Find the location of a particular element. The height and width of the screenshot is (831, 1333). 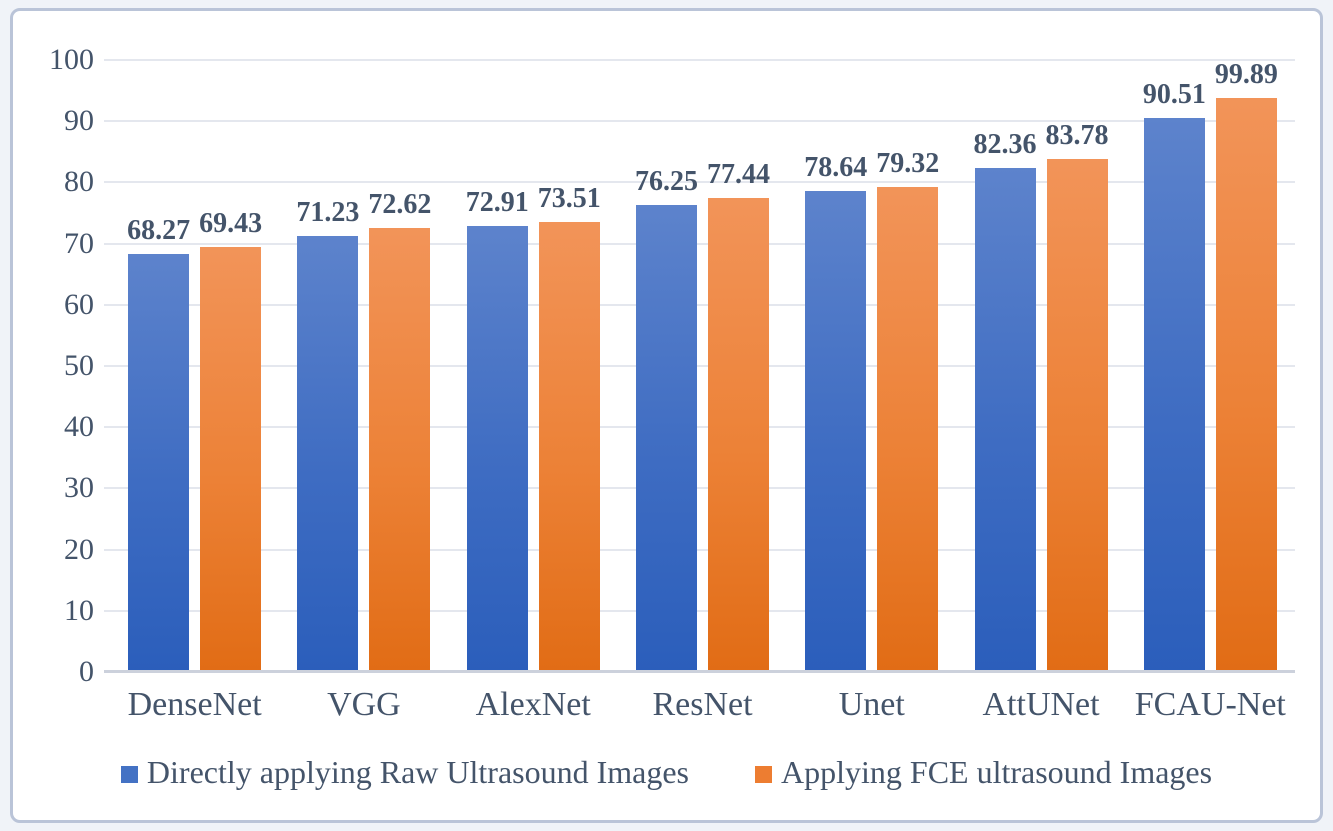

y-tick-label-60: 60 is located at coordinates (79, 304).